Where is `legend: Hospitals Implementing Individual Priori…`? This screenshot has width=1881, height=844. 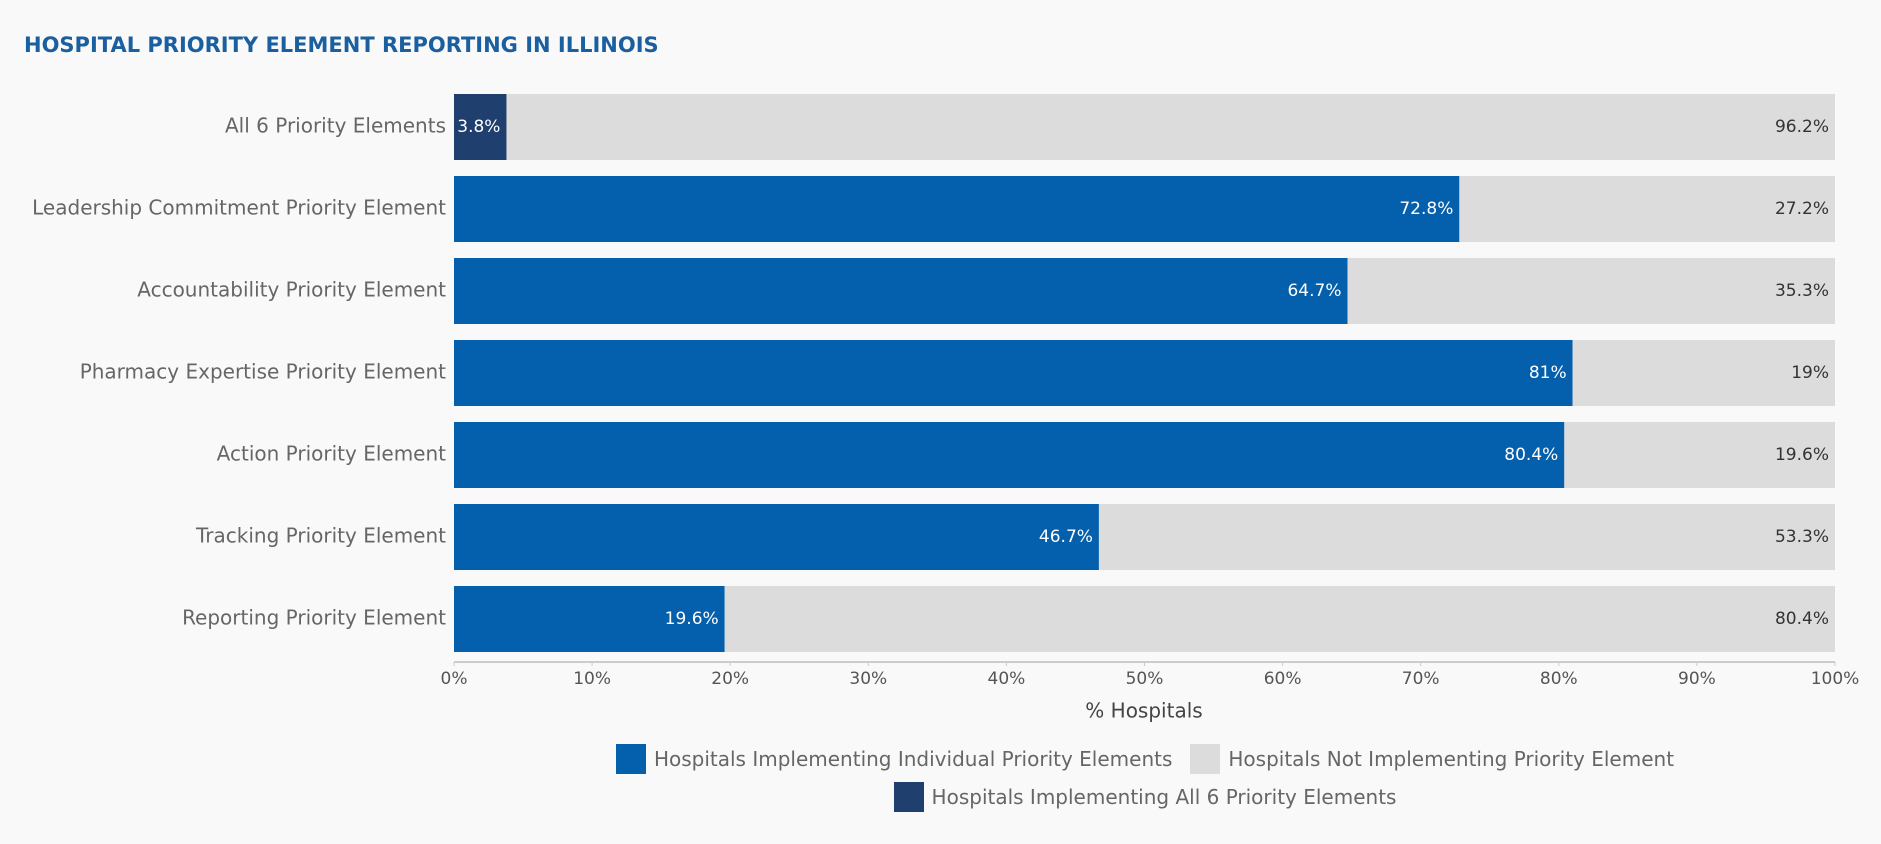
legend: Hospitals Implementing Individual Priori… is located at coordinates (1145, 778).